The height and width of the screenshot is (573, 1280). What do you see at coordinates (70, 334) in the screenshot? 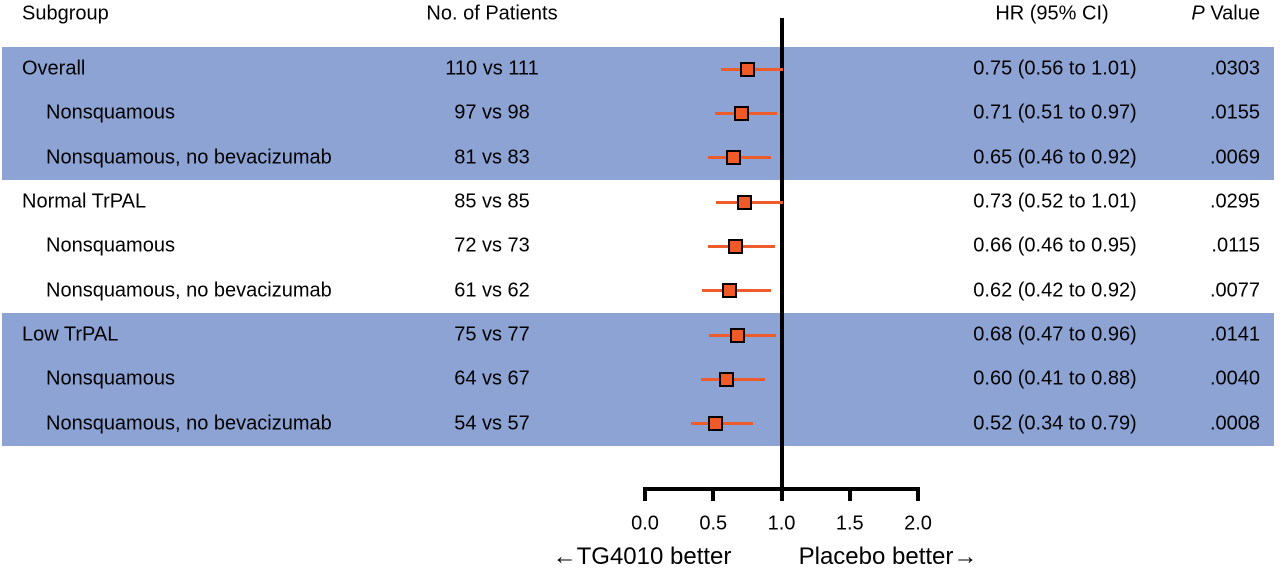
I see `subgroup-label: Low TrPAL` at bounding box center [70, 334].